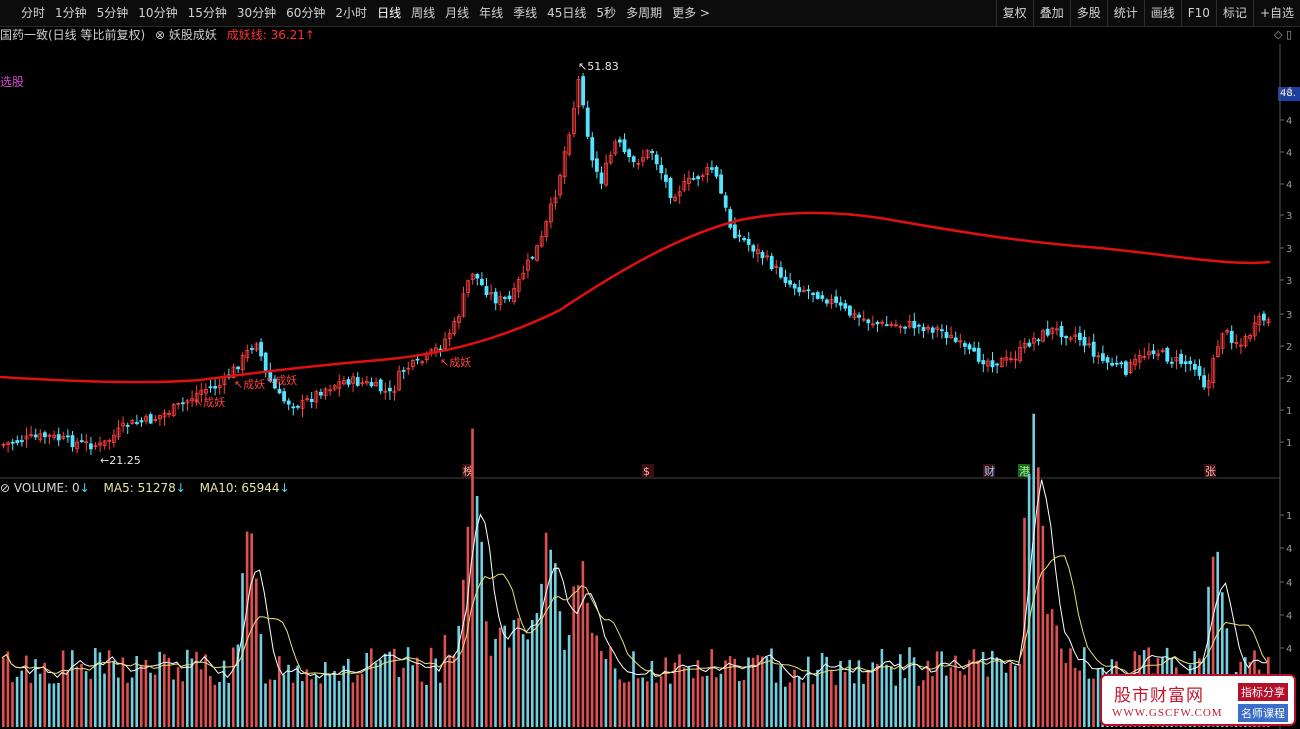 The image size is (1300, 729). Describe the element at coordinates (270, 35) in the screenshot. I see `indicator-value: 成妖线: 36.21↑` at that location.